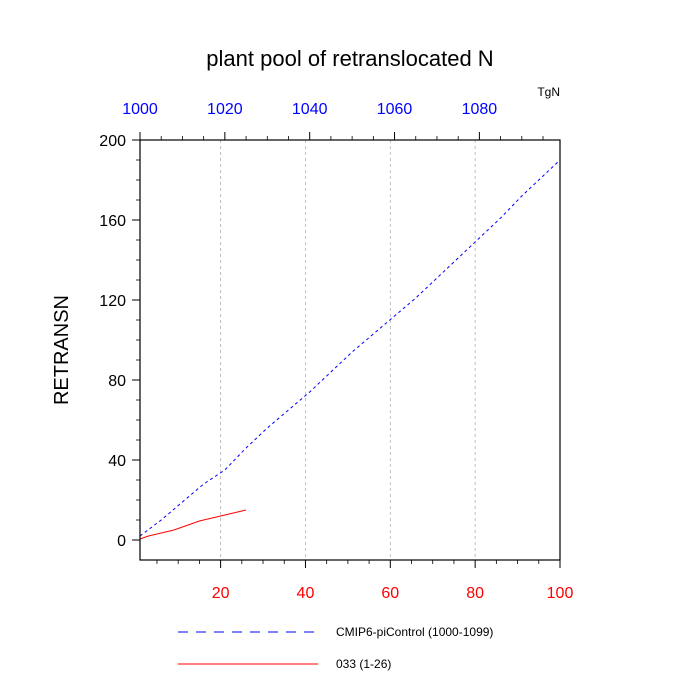 The width and height of the screenshot is (700, 700). What do you see at coordinates (112, 141) in the screenshot?
I see `y-tick-label: 200` at bounding box center [112, 141].